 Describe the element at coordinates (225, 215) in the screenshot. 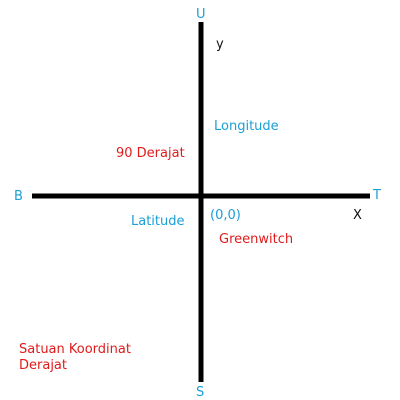

I see `origin-label: (0,0)` at that location.